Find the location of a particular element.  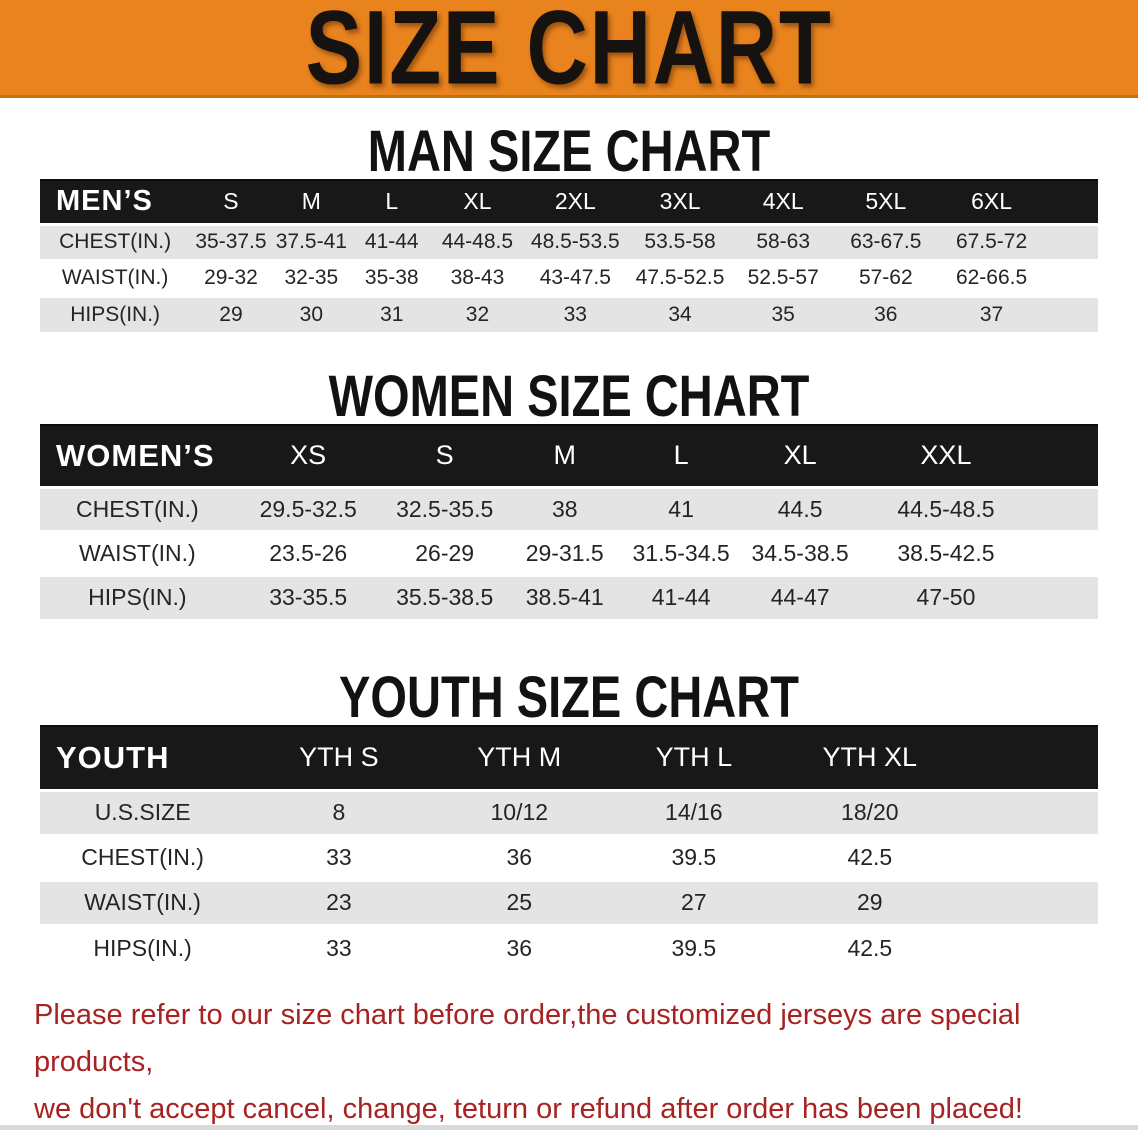

youth-corner-label: YOUTH is located at coordinates (143, 758).